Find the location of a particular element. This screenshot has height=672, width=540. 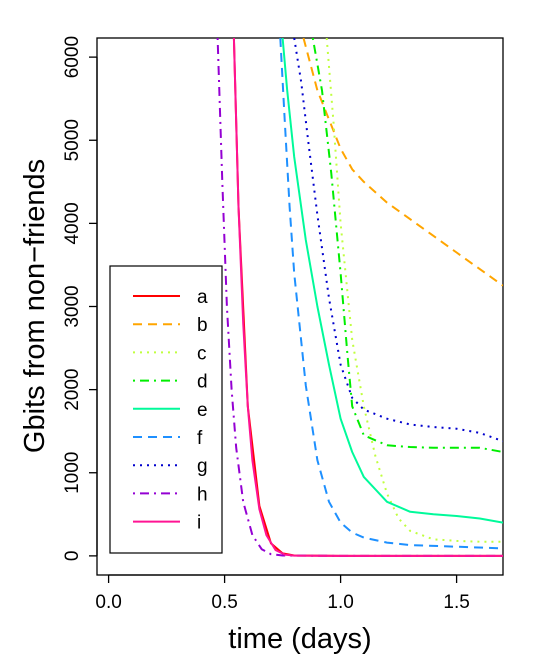

legend-label-b: b is located at coordinates (202, 325).